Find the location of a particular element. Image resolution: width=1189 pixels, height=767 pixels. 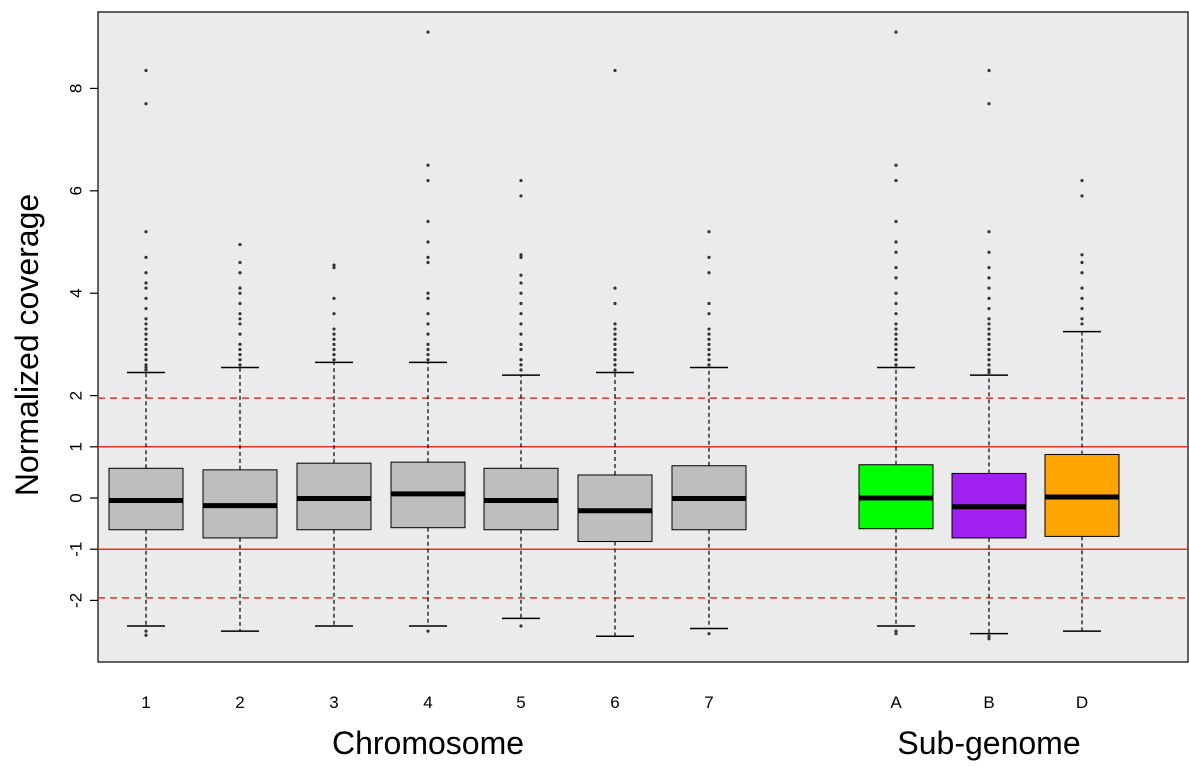

y-tick-label: 4 is located at coordinates (76, 292).